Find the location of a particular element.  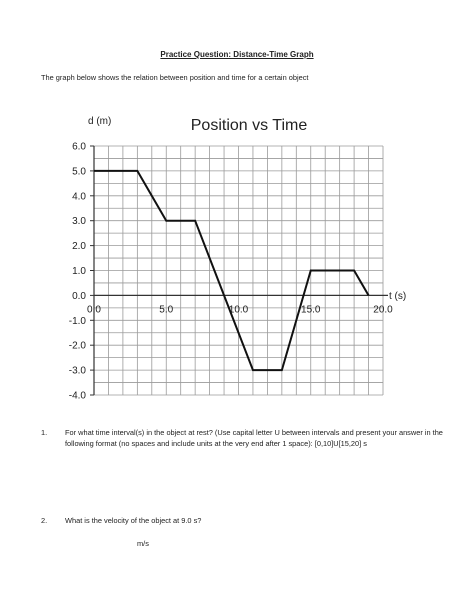

y-tick-label: -2.0 is located at coordinates (78, 346).